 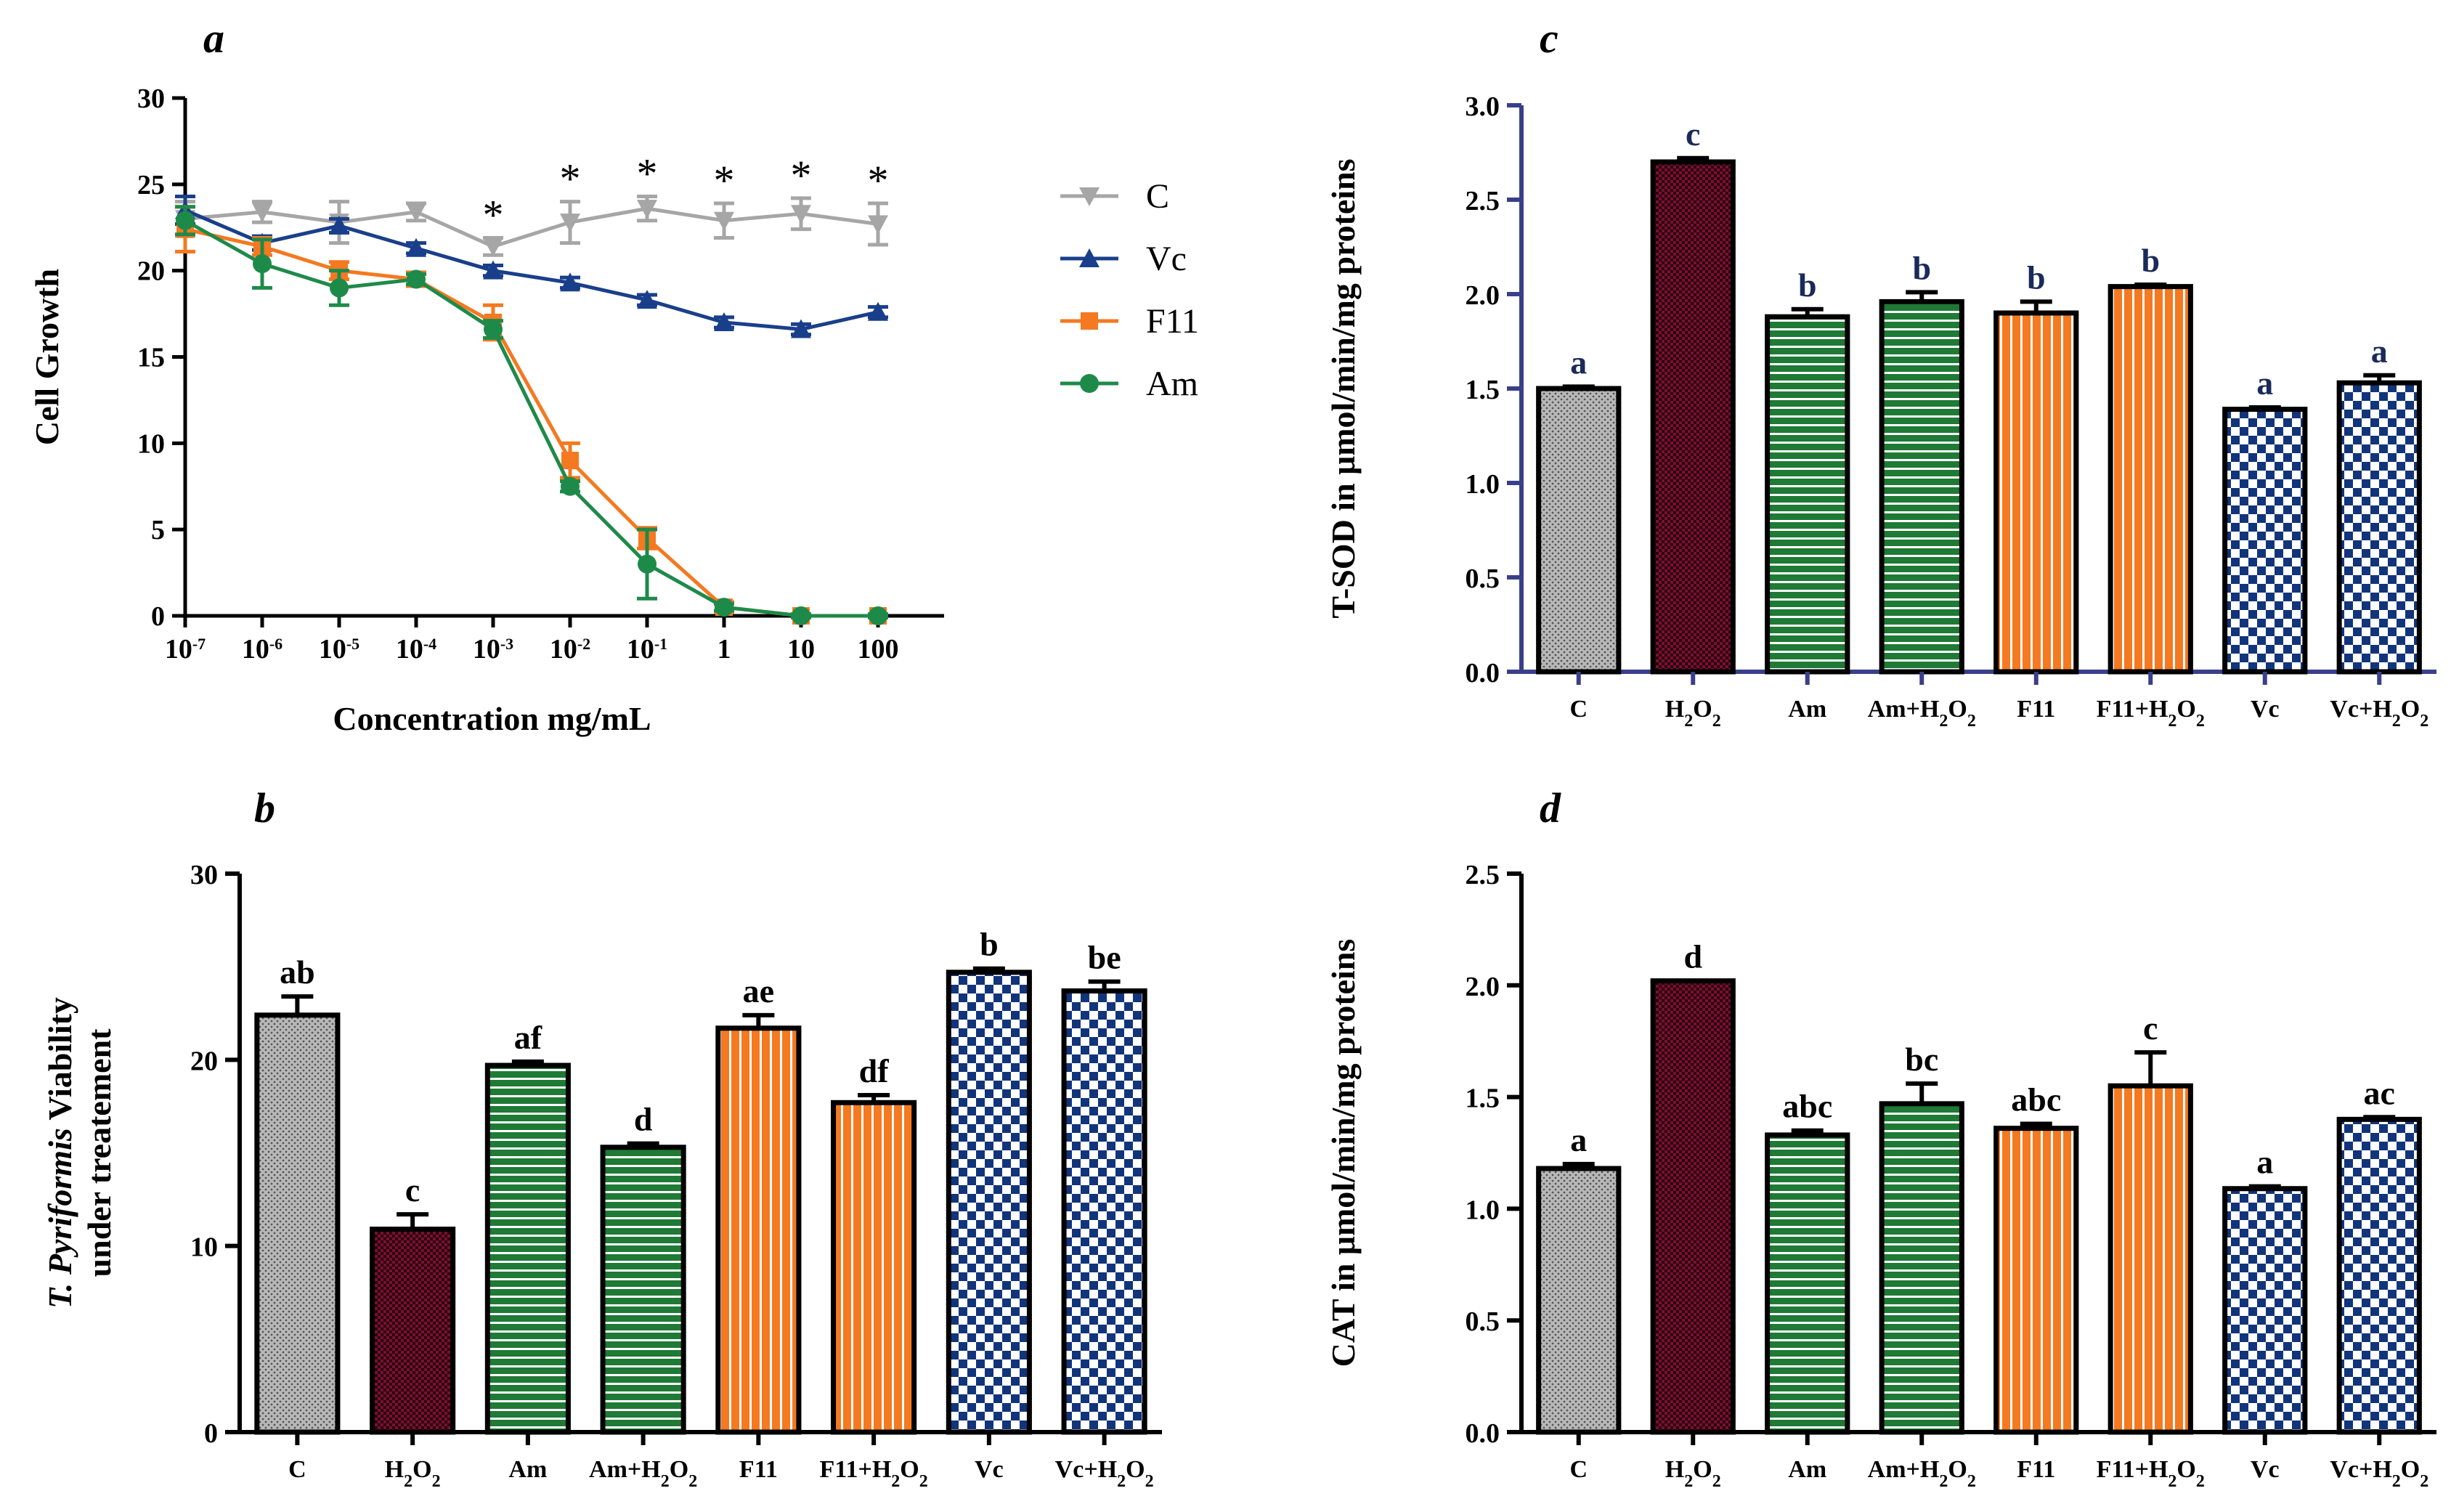 What do you see at coordinates (1343, 388) in the screenshot?
I see `y-axis-title: T-SOD in μmol/min/mg proteins` at bounding box center [1343, 388].